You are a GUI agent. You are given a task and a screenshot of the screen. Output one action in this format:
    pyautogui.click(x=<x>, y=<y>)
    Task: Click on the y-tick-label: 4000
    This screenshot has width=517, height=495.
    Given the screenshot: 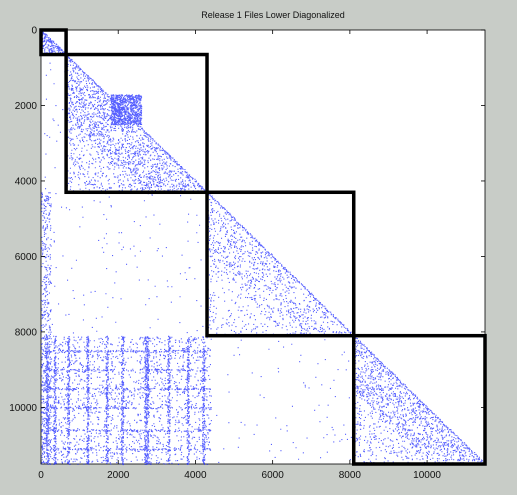 What is the action you would take?
    pyautogui.click(x=26, y=181)
    